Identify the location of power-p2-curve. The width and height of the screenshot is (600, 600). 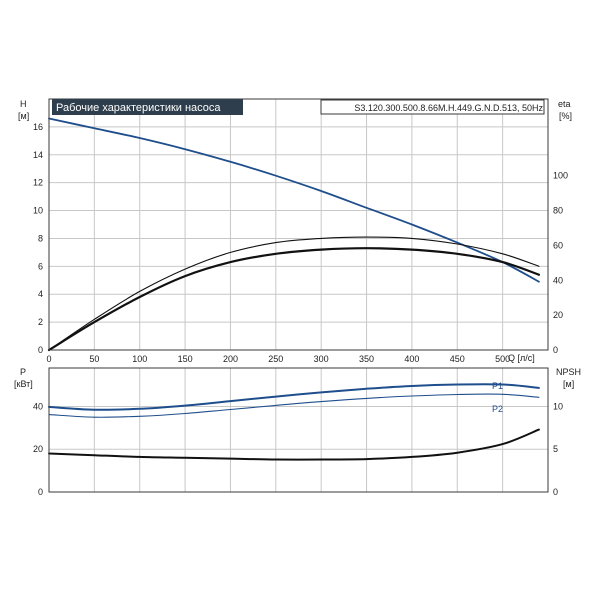
(294, 405).